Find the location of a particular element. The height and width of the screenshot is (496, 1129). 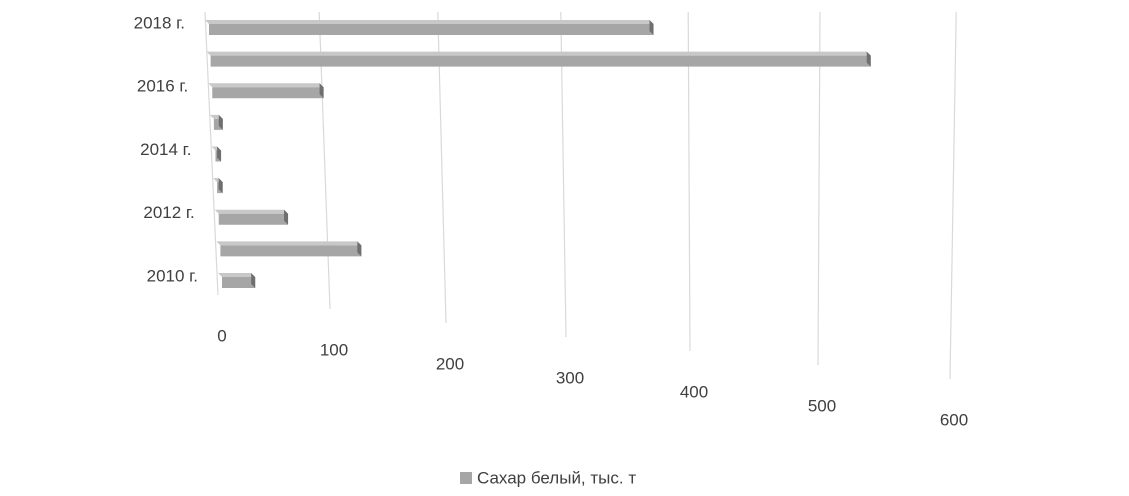

y-tick-label: 2016 г. is located at coordinates (162, 86).